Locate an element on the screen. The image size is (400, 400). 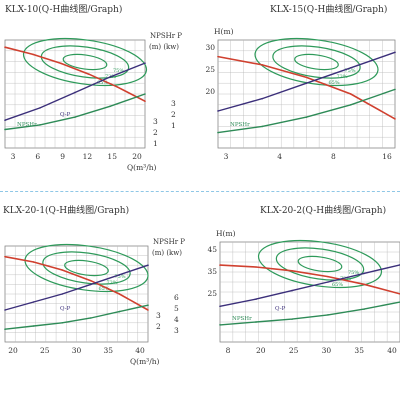
x-tick-label: 25 is located at coordinates (294, 350).